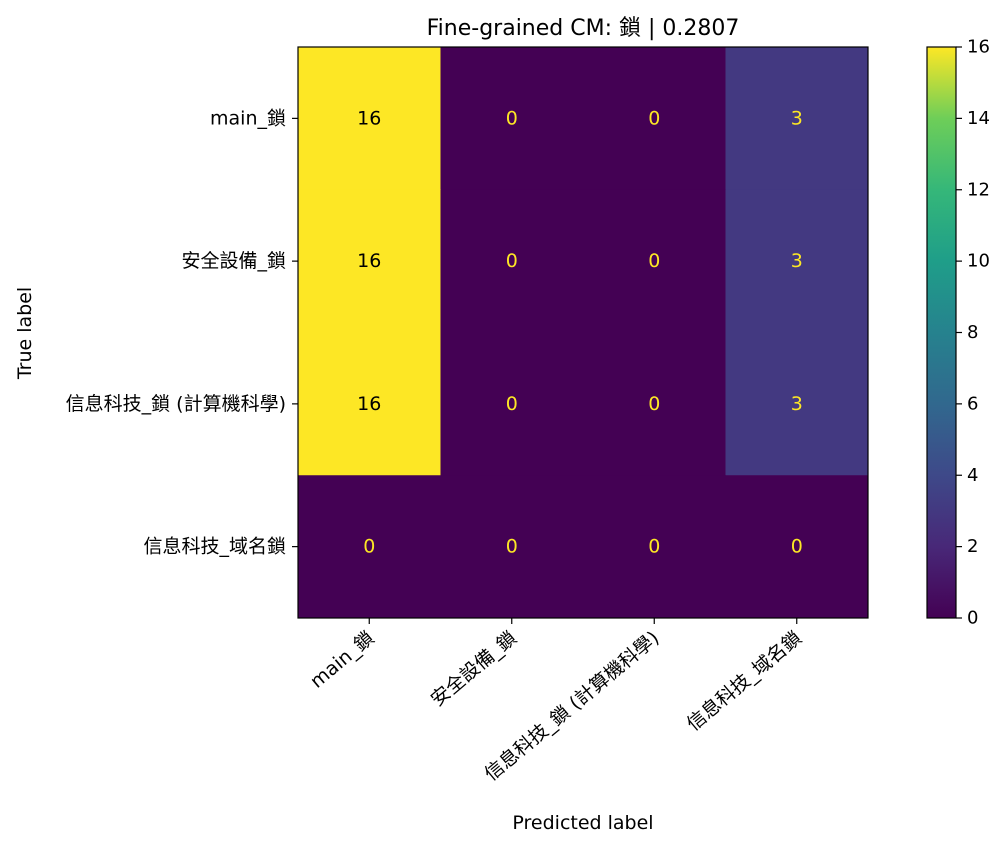 This screenshot has height=853, width=1008. I want to click on colorbar-tick-label: 14, so click(978, 118).